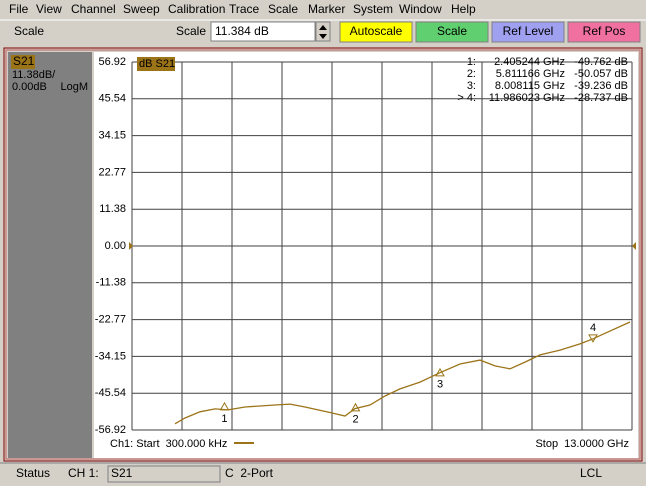  I want to click on marker-readout-label: 3:, so click(471, 86).